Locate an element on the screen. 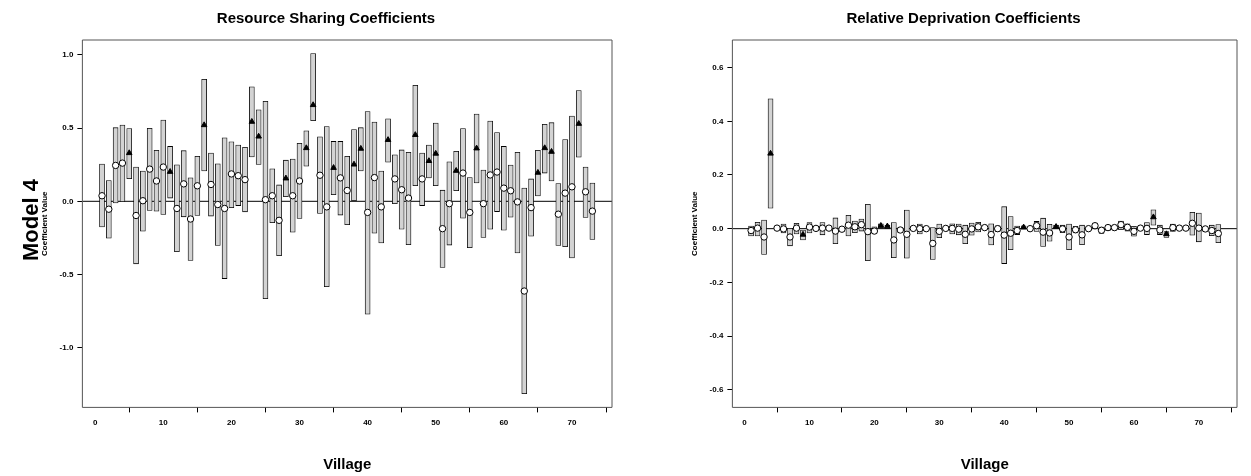  y-tick-label: -0.6 is located at coordinates (716, 389).